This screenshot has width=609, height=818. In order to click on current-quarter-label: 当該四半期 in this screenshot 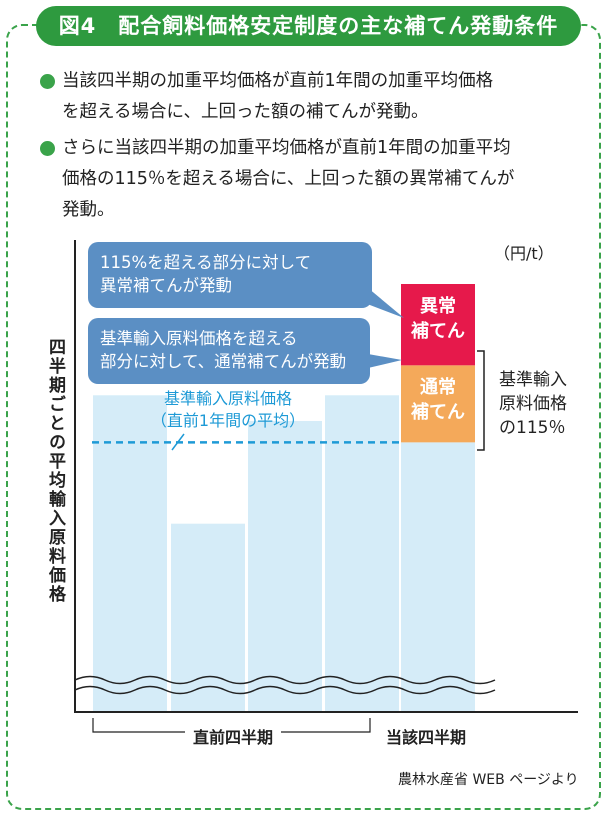, I will do `click(426, 736)`.